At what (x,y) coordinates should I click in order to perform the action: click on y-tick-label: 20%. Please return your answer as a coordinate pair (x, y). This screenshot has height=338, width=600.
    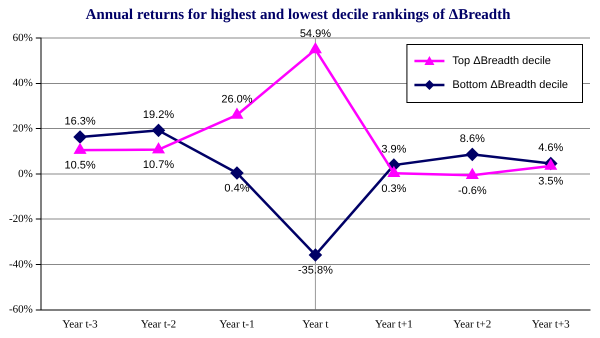
    Looking at the image, I should click on (22, 128).